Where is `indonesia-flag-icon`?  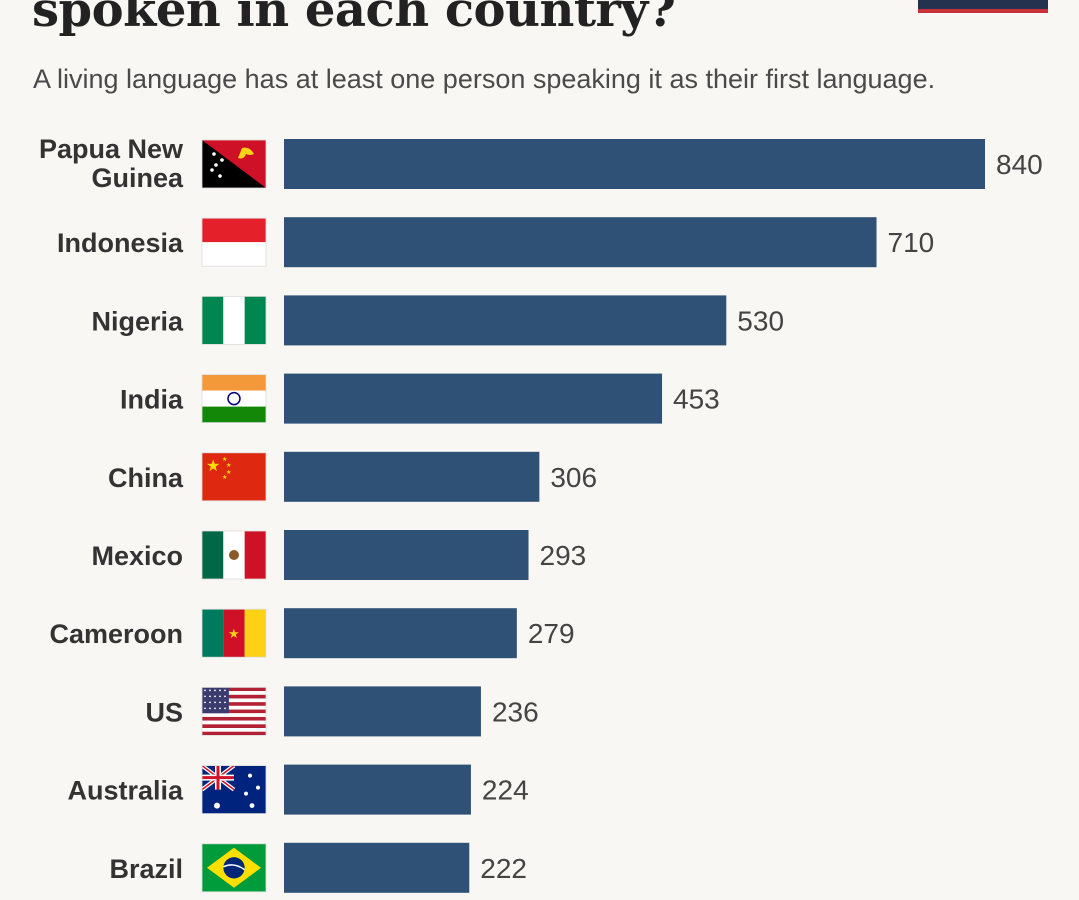 indonesia-flag-icon is located at coordinates (234, 242).